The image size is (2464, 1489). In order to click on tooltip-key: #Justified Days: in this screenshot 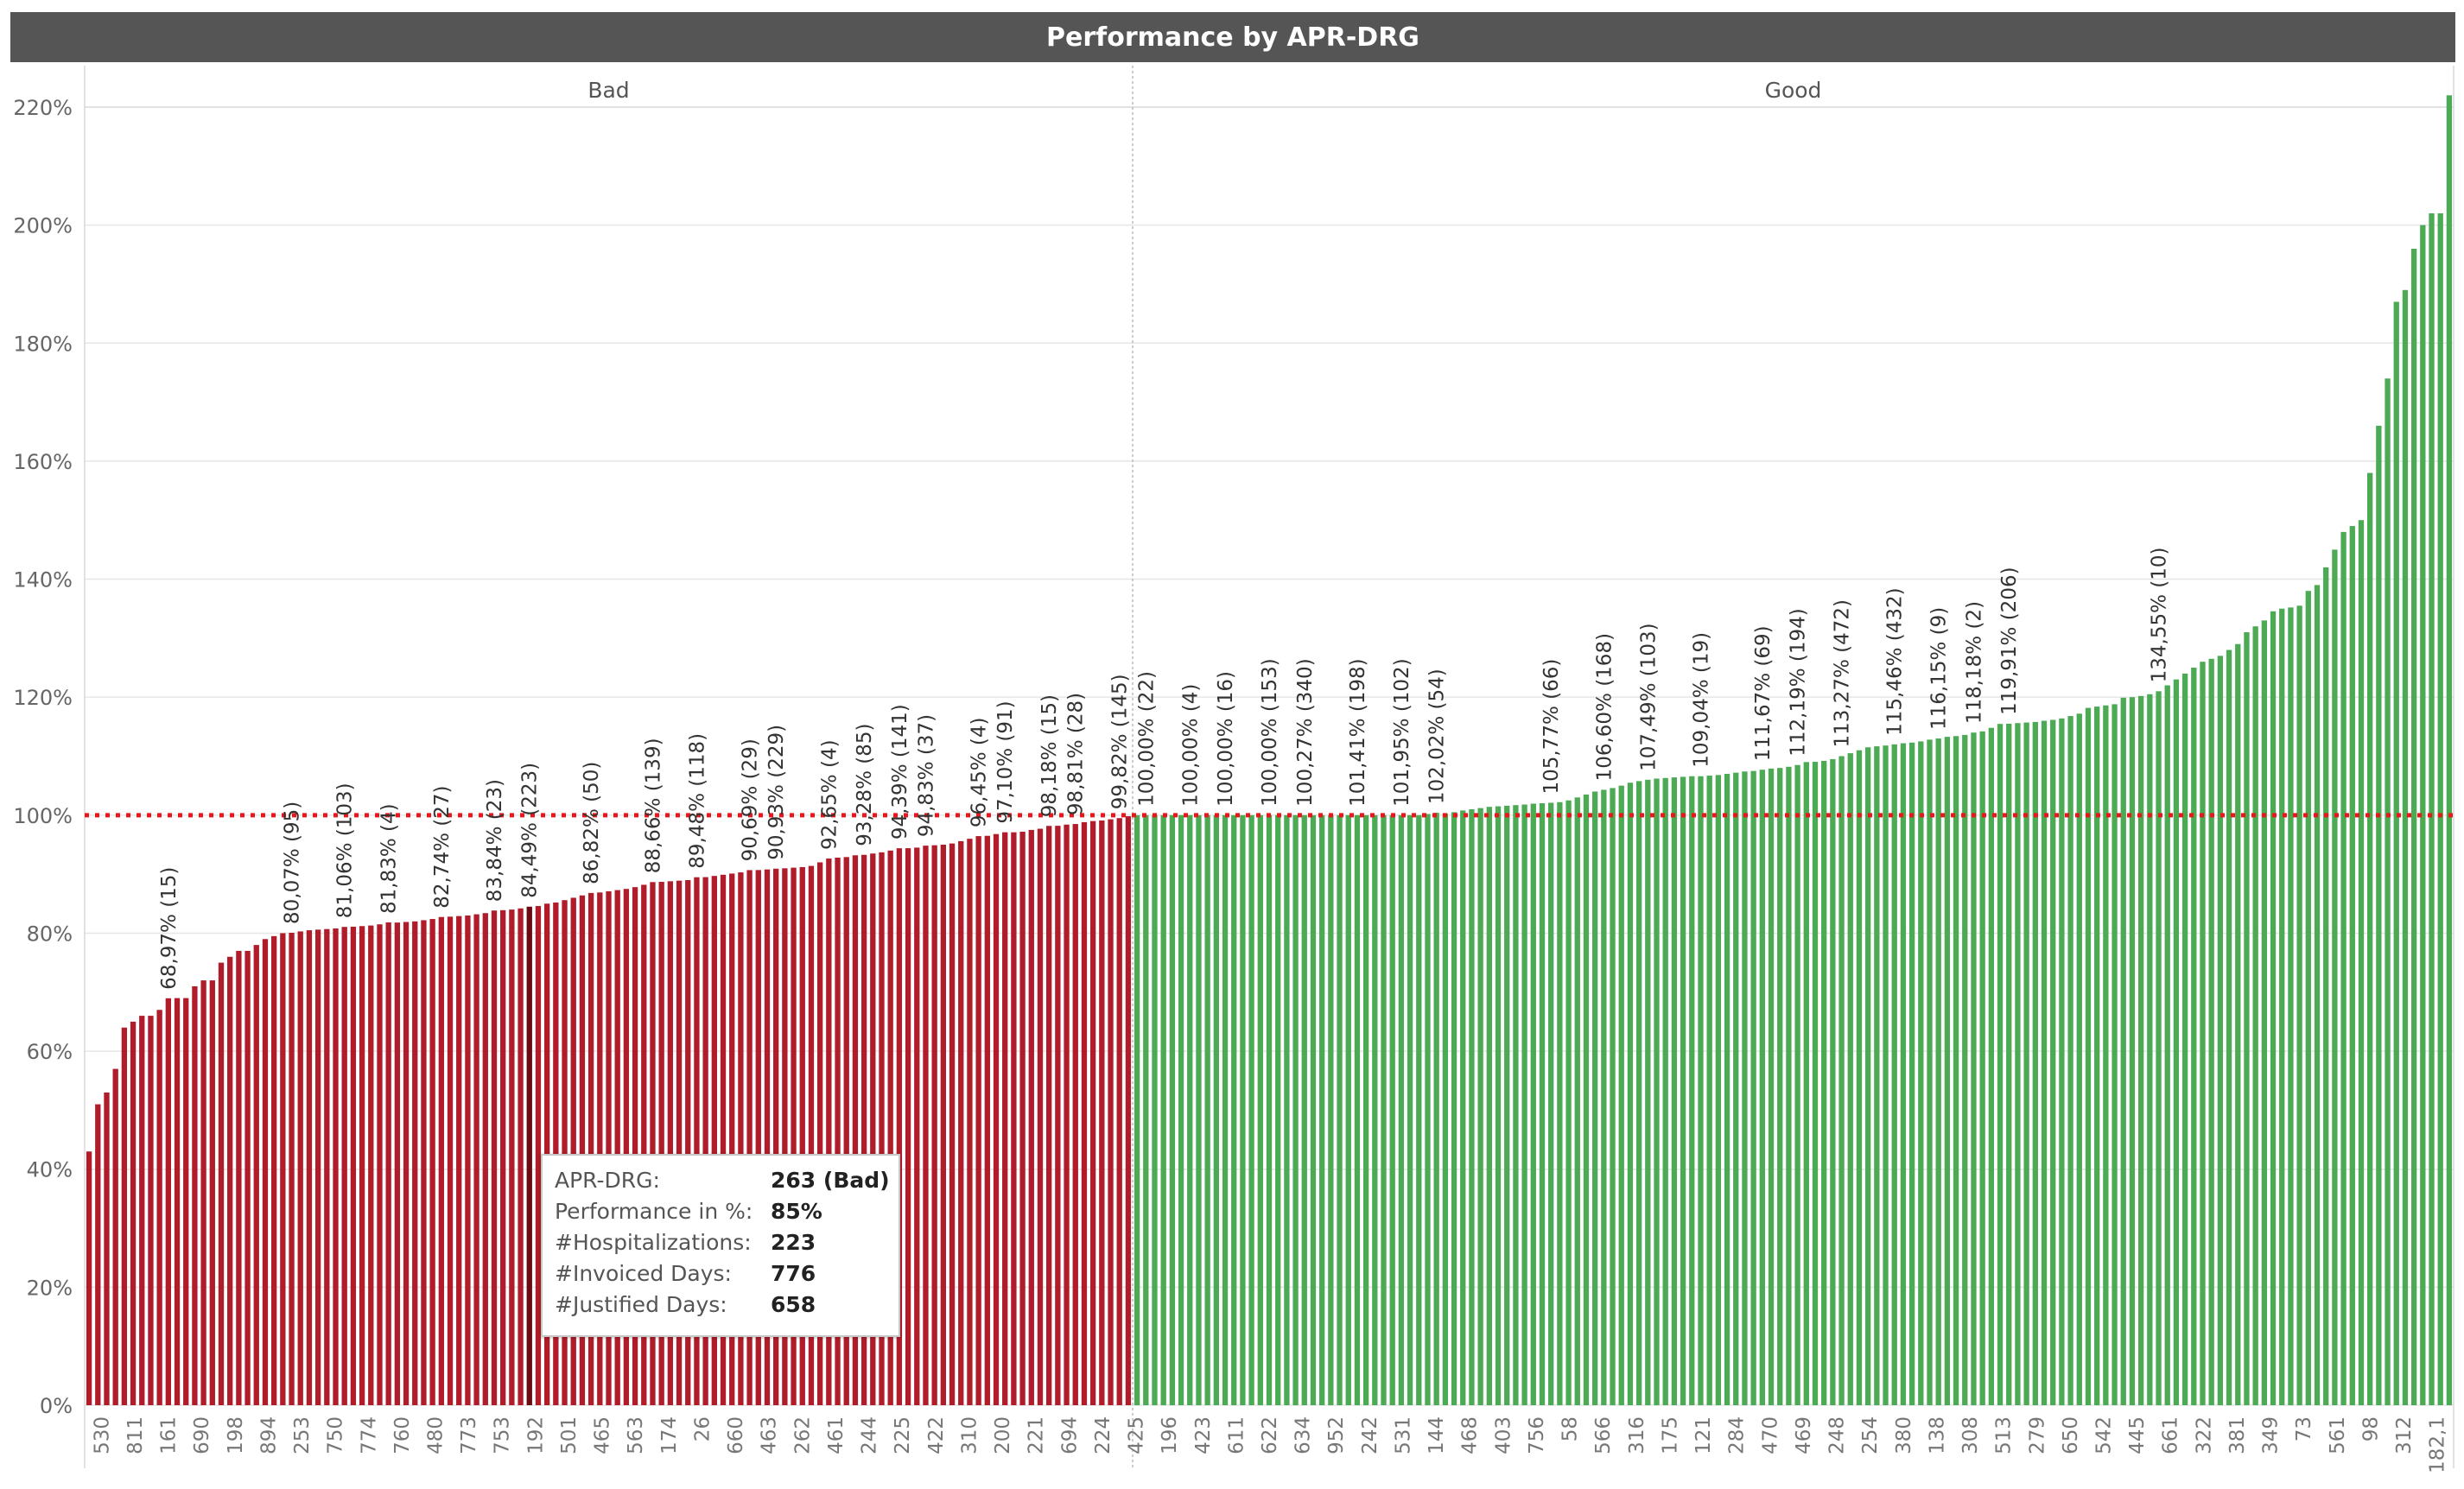, I will do `click(641, 1304)`.